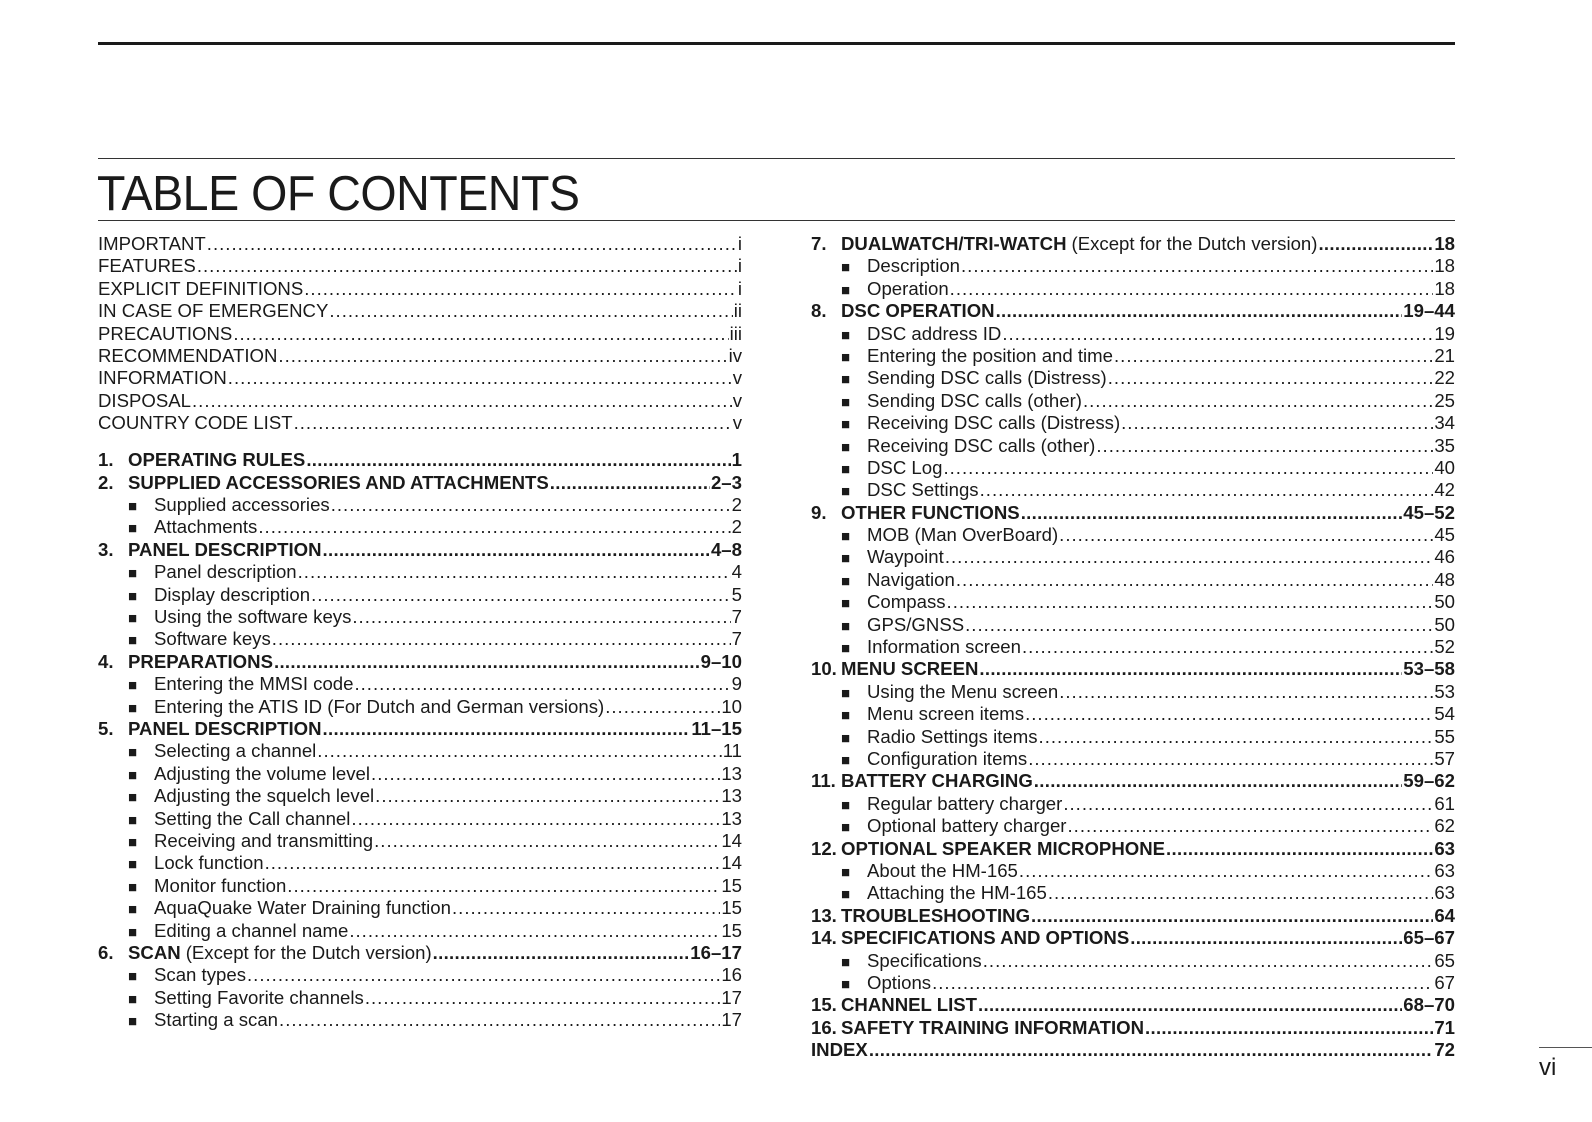 The height and width of the screenshot is (1122, 1592). What do you see at coordinates (420, 356) in the screenshot?
I see `toc-entry-front: RECOMMENDATION iv` at bounding box center [420, 356].